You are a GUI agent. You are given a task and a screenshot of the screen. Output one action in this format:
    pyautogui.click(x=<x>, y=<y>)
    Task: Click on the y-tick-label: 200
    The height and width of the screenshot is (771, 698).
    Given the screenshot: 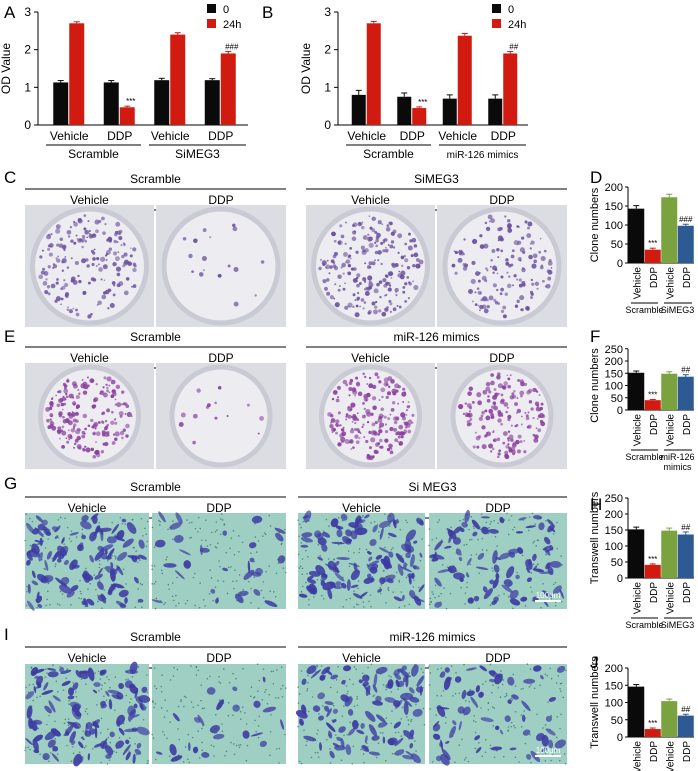 What is the action you would take?
    pyautogui.click(x=614, y=669)
    